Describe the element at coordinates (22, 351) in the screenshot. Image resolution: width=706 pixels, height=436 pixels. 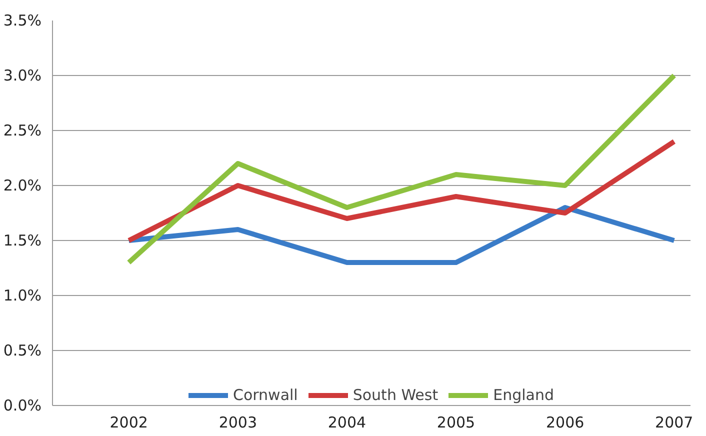
I see `y-tick-label: 0.5%` at that location.